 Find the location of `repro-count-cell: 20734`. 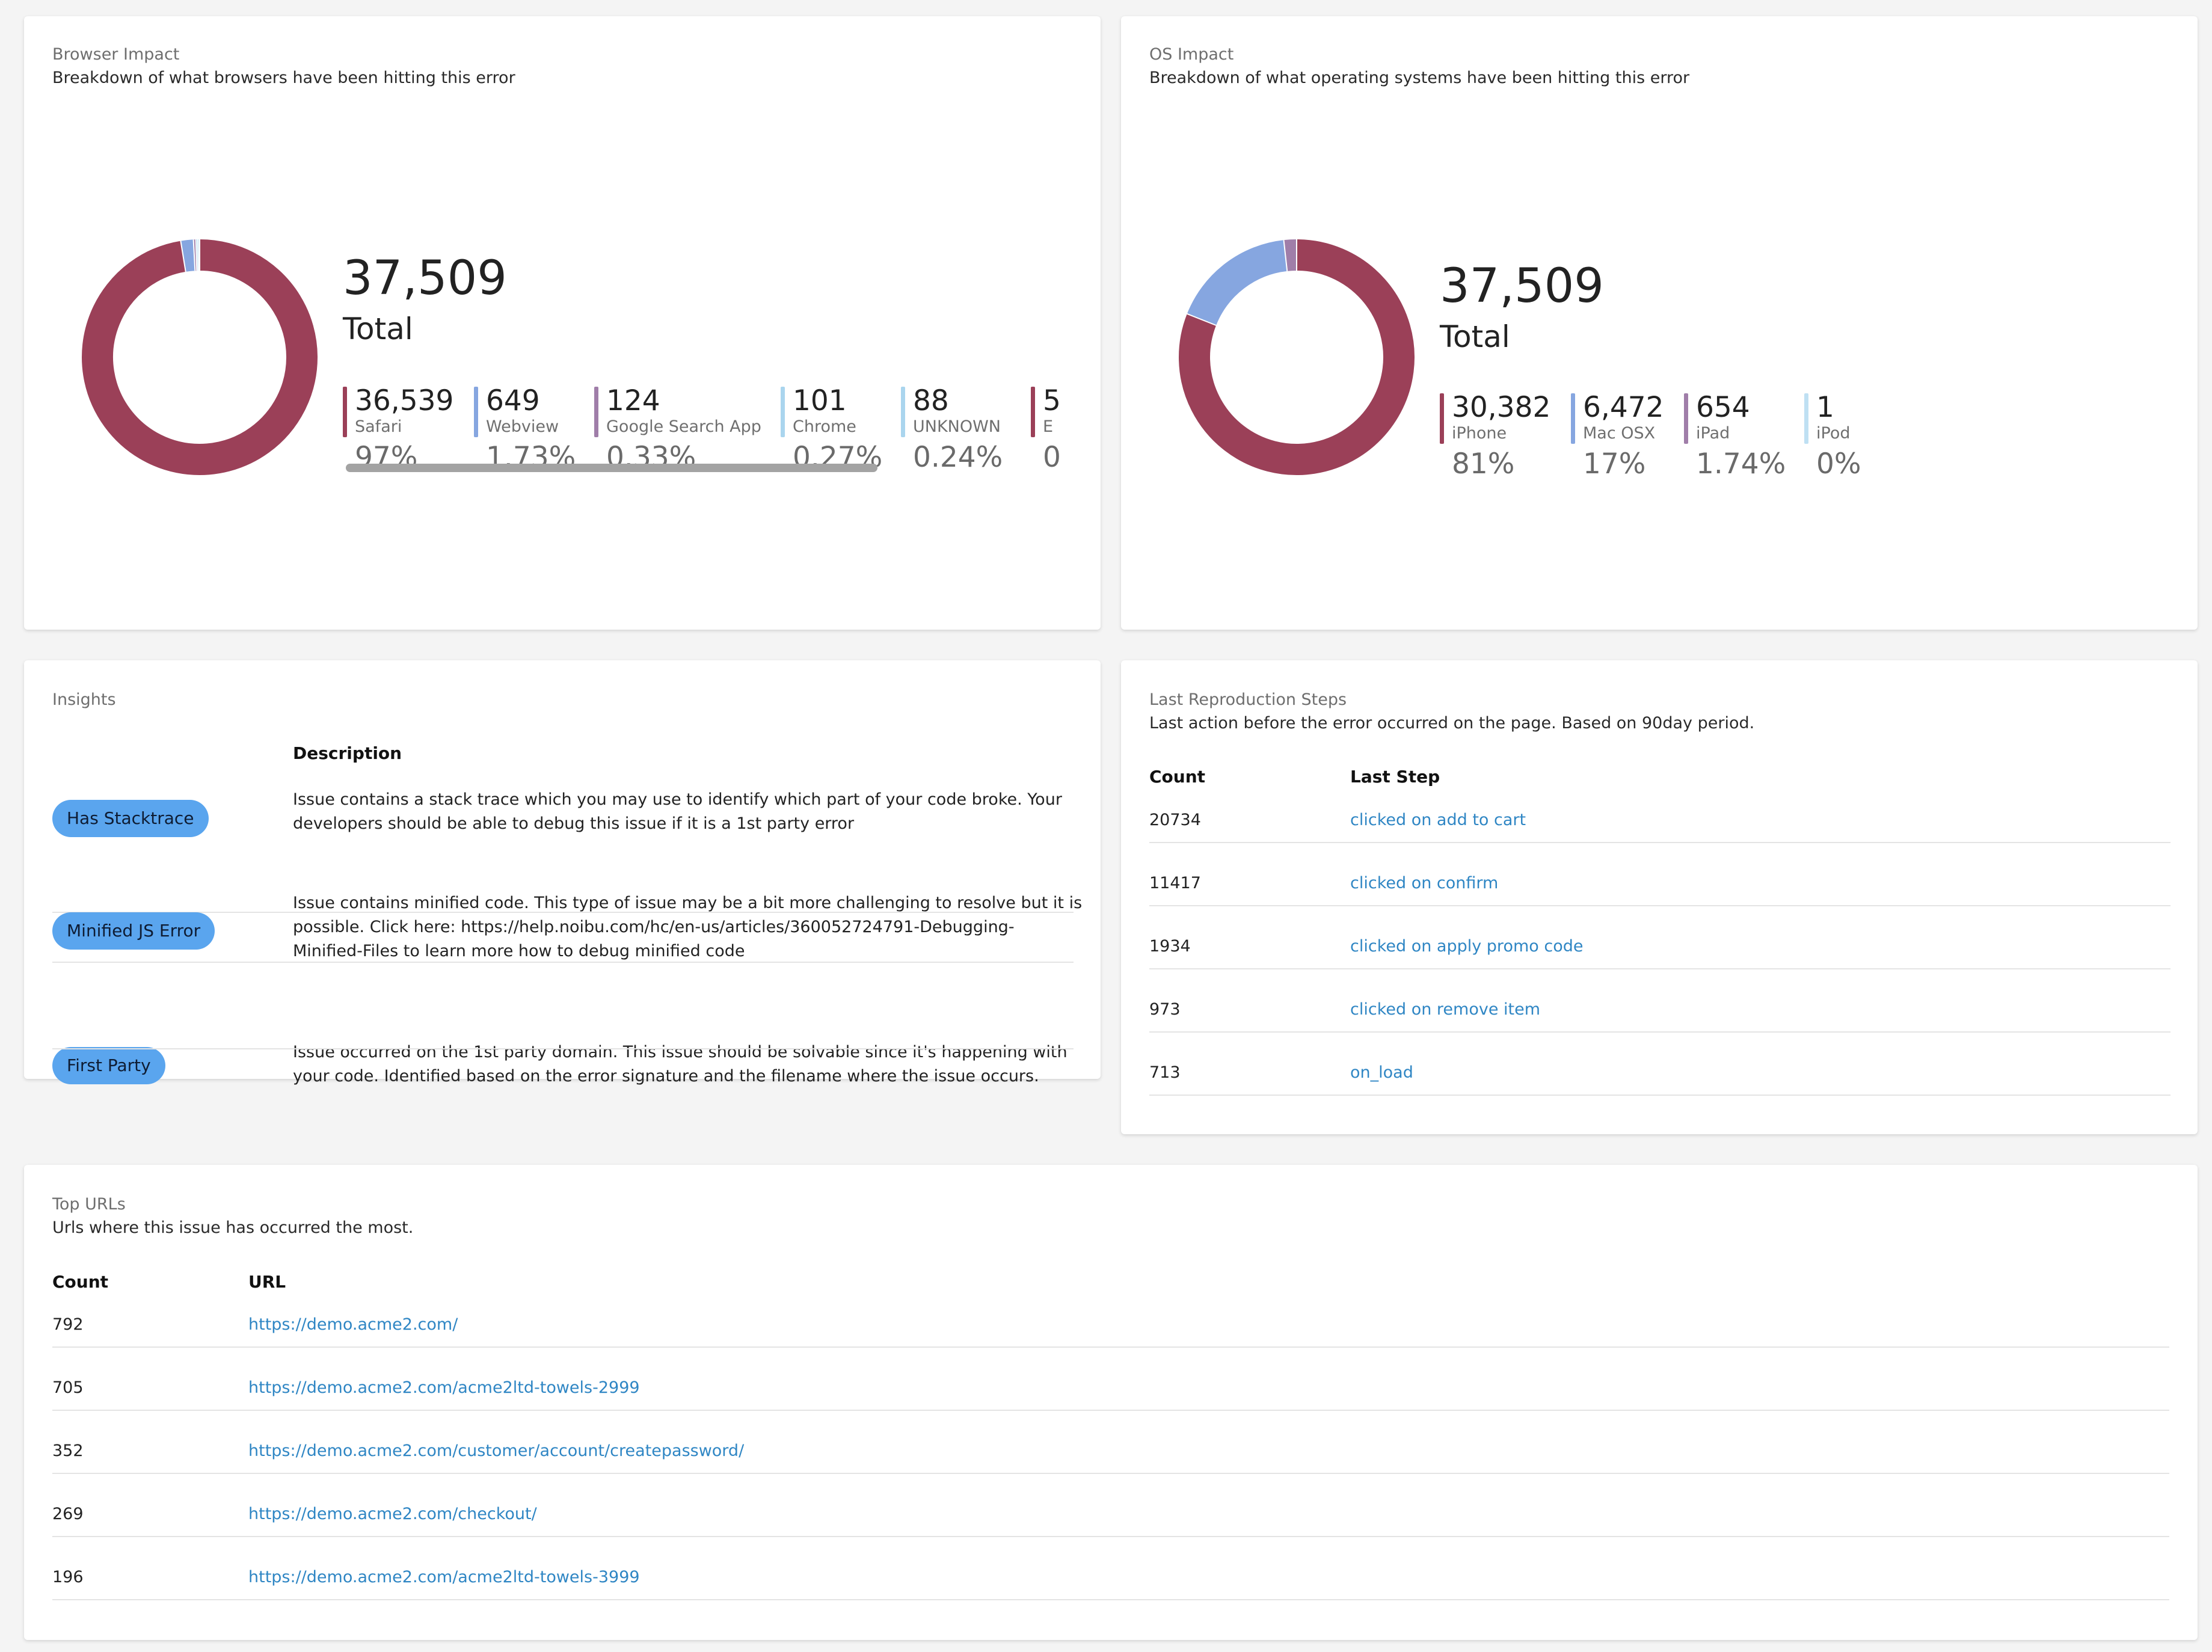

repro-count-cell: 20734 is located at coordinates (1175, 820).